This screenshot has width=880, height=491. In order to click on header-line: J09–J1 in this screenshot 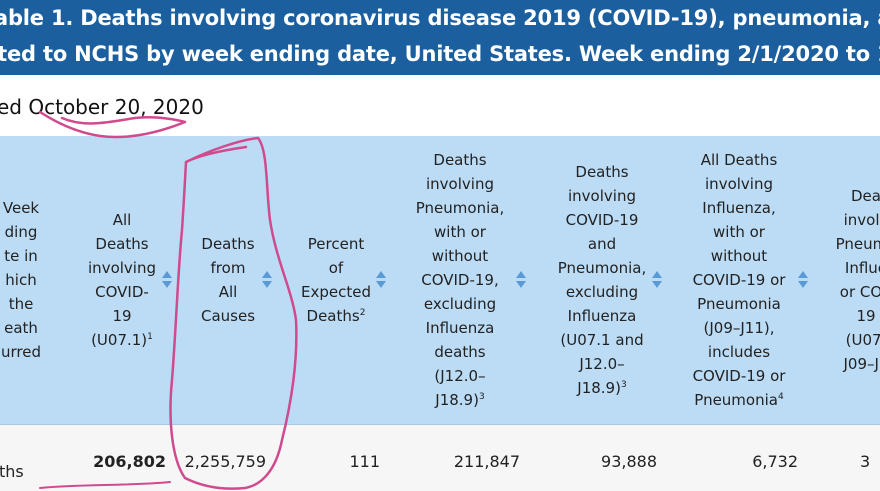, I will do `click(862, 364)`.